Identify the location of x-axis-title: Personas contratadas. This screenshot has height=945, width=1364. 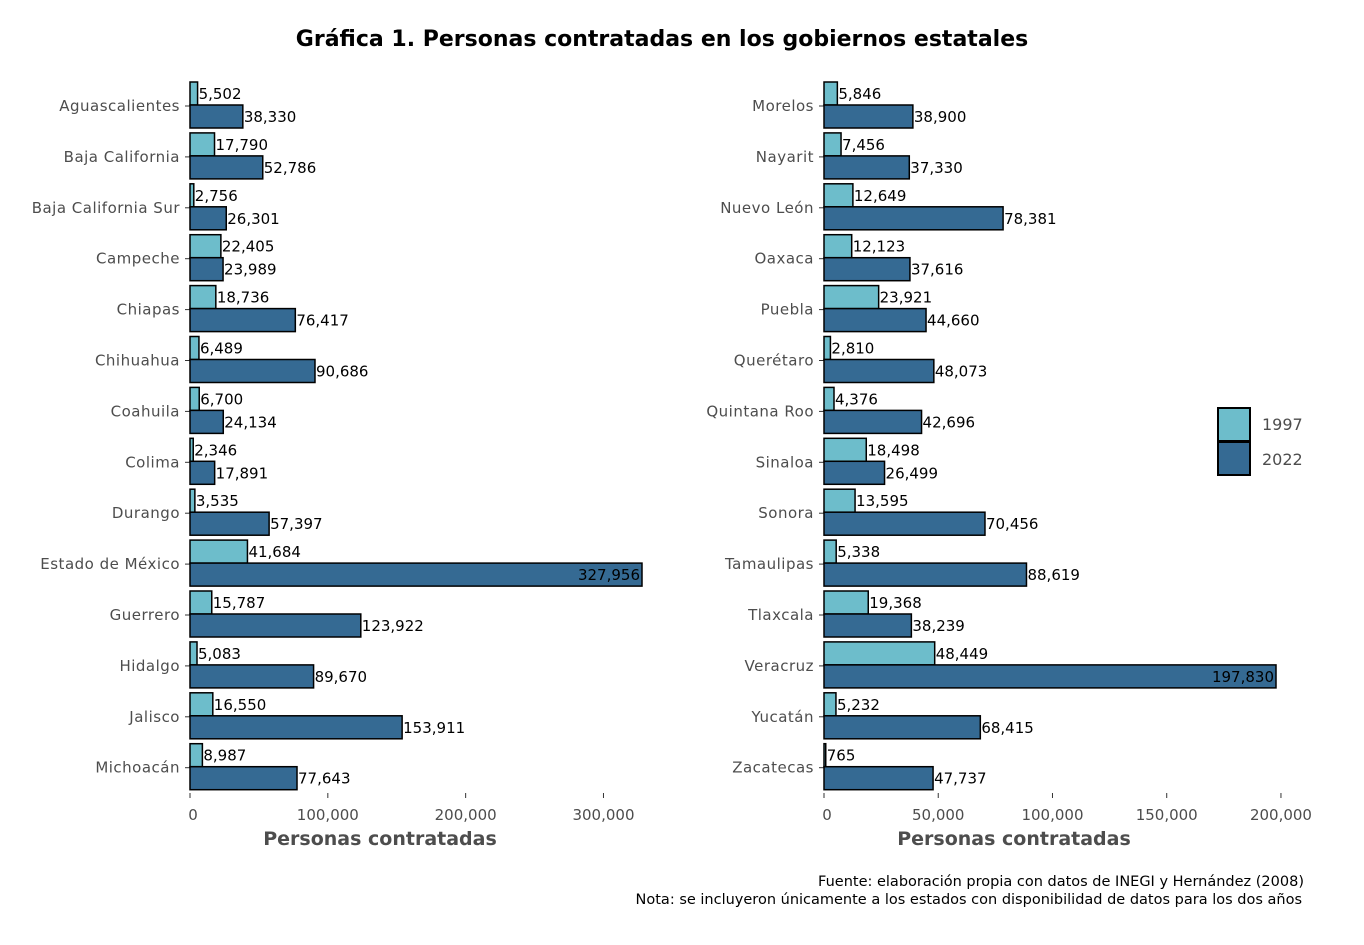
(380, 839).